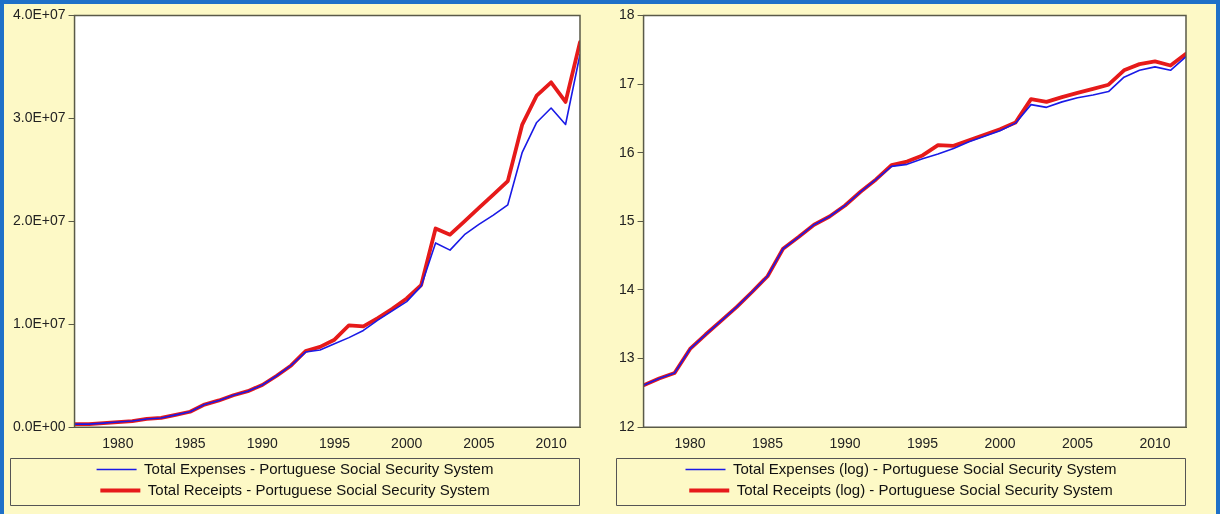  What do you see at coordinates (39, 14) in the screenshot?
I see `y-tick-label: 4.0E+07` at bounding box center [39, 14].